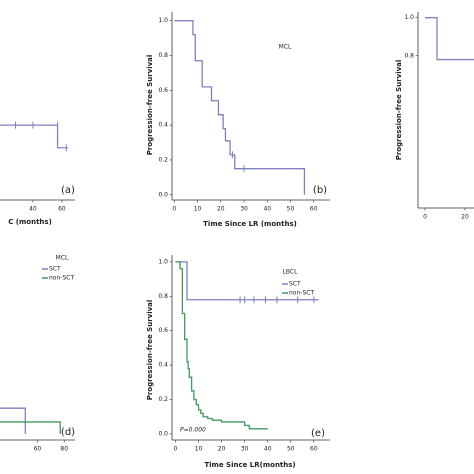 The height and width of the screenshot is (474, 474). I want to click on x-axis-label: Time Since LR (months), so click(250, 224).